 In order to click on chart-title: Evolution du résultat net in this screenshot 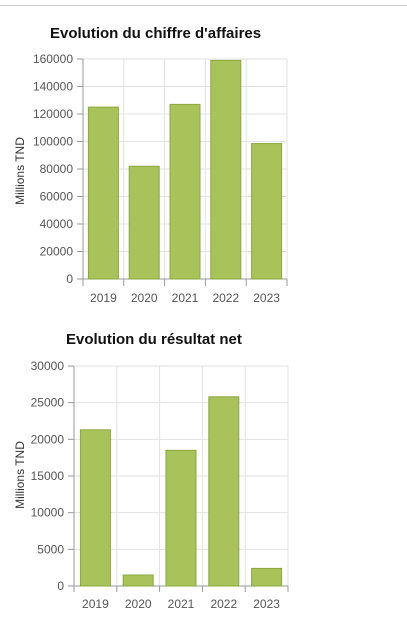, I will do `click(154, 339)`.